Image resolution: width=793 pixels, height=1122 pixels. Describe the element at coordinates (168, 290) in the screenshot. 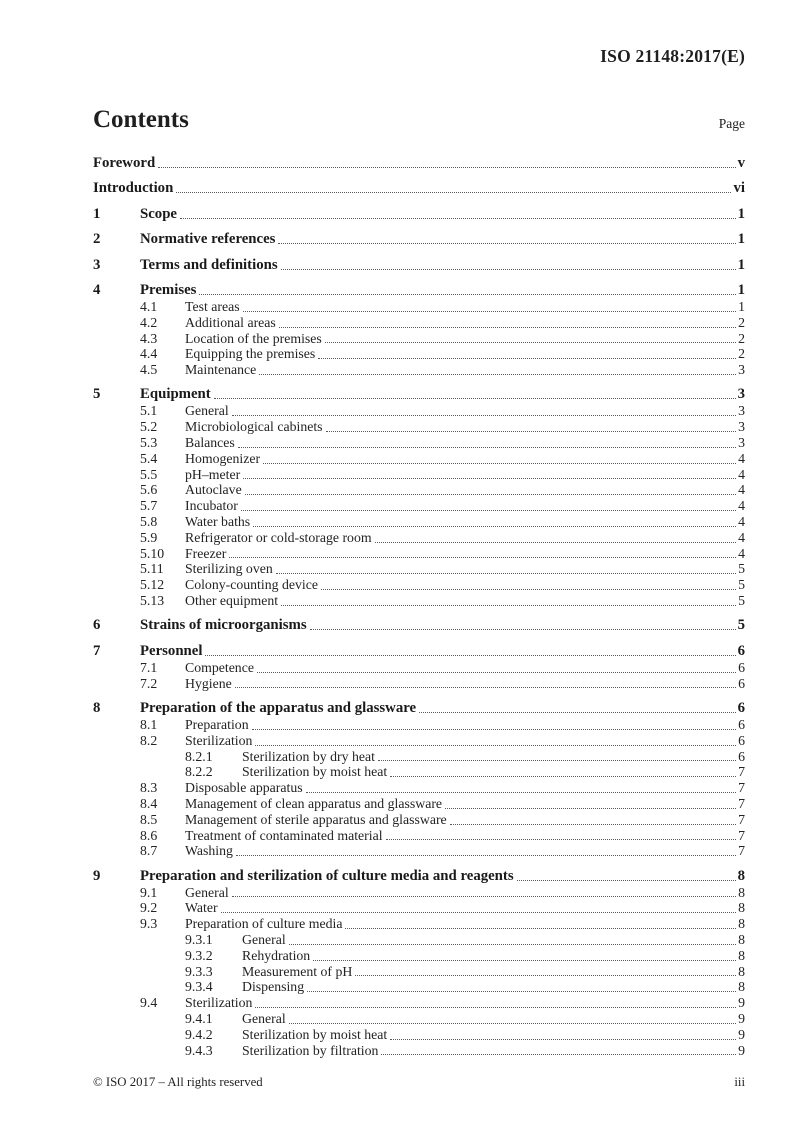

I see `toc-entry-label: Premises` at that location.